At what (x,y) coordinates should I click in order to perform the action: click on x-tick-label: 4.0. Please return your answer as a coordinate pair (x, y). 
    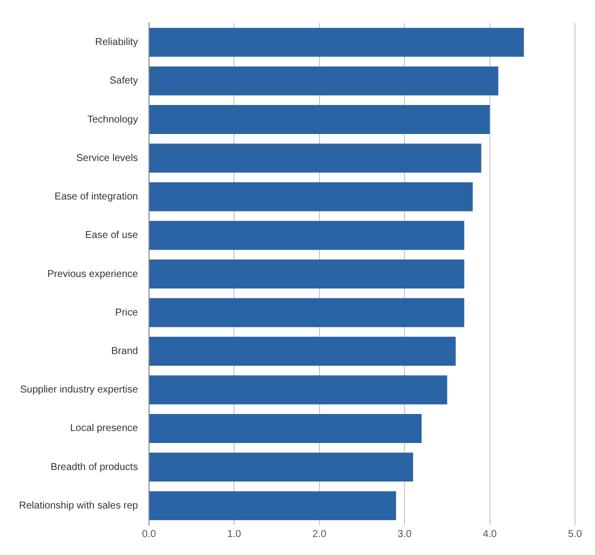
    Looking at the image, I should click on (490, 534).